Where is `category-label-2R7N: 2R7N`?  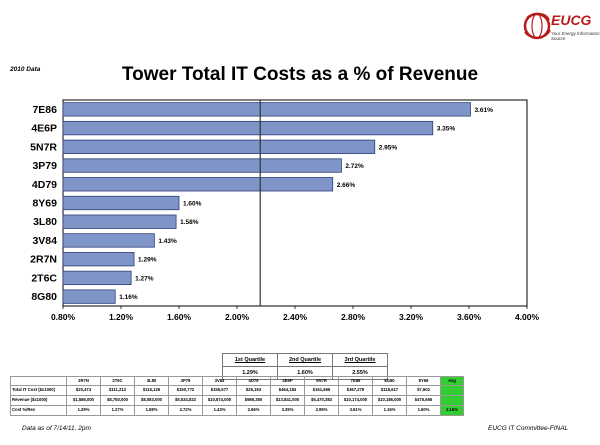
category-label-2R7N: 2R7N is located at coordinates (43, 260).